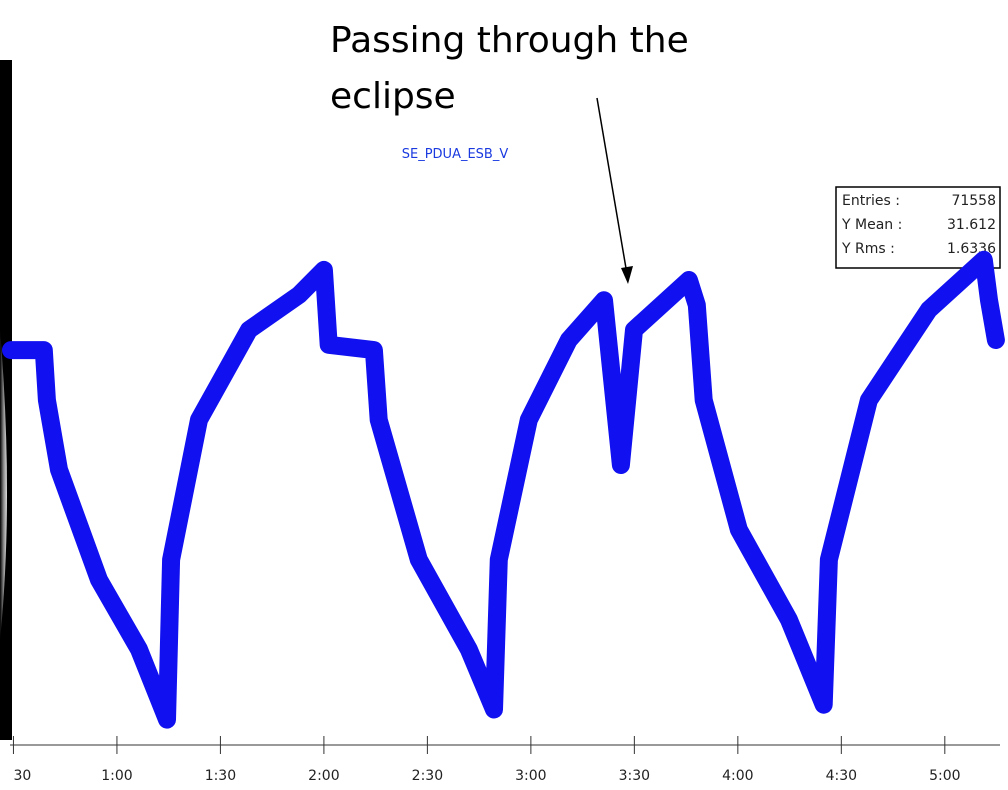 The height and width of the screenshot is (790, 1008). Describe the element at coordinates (918, 227) in the screenshot. I see `stats-box` at that location.